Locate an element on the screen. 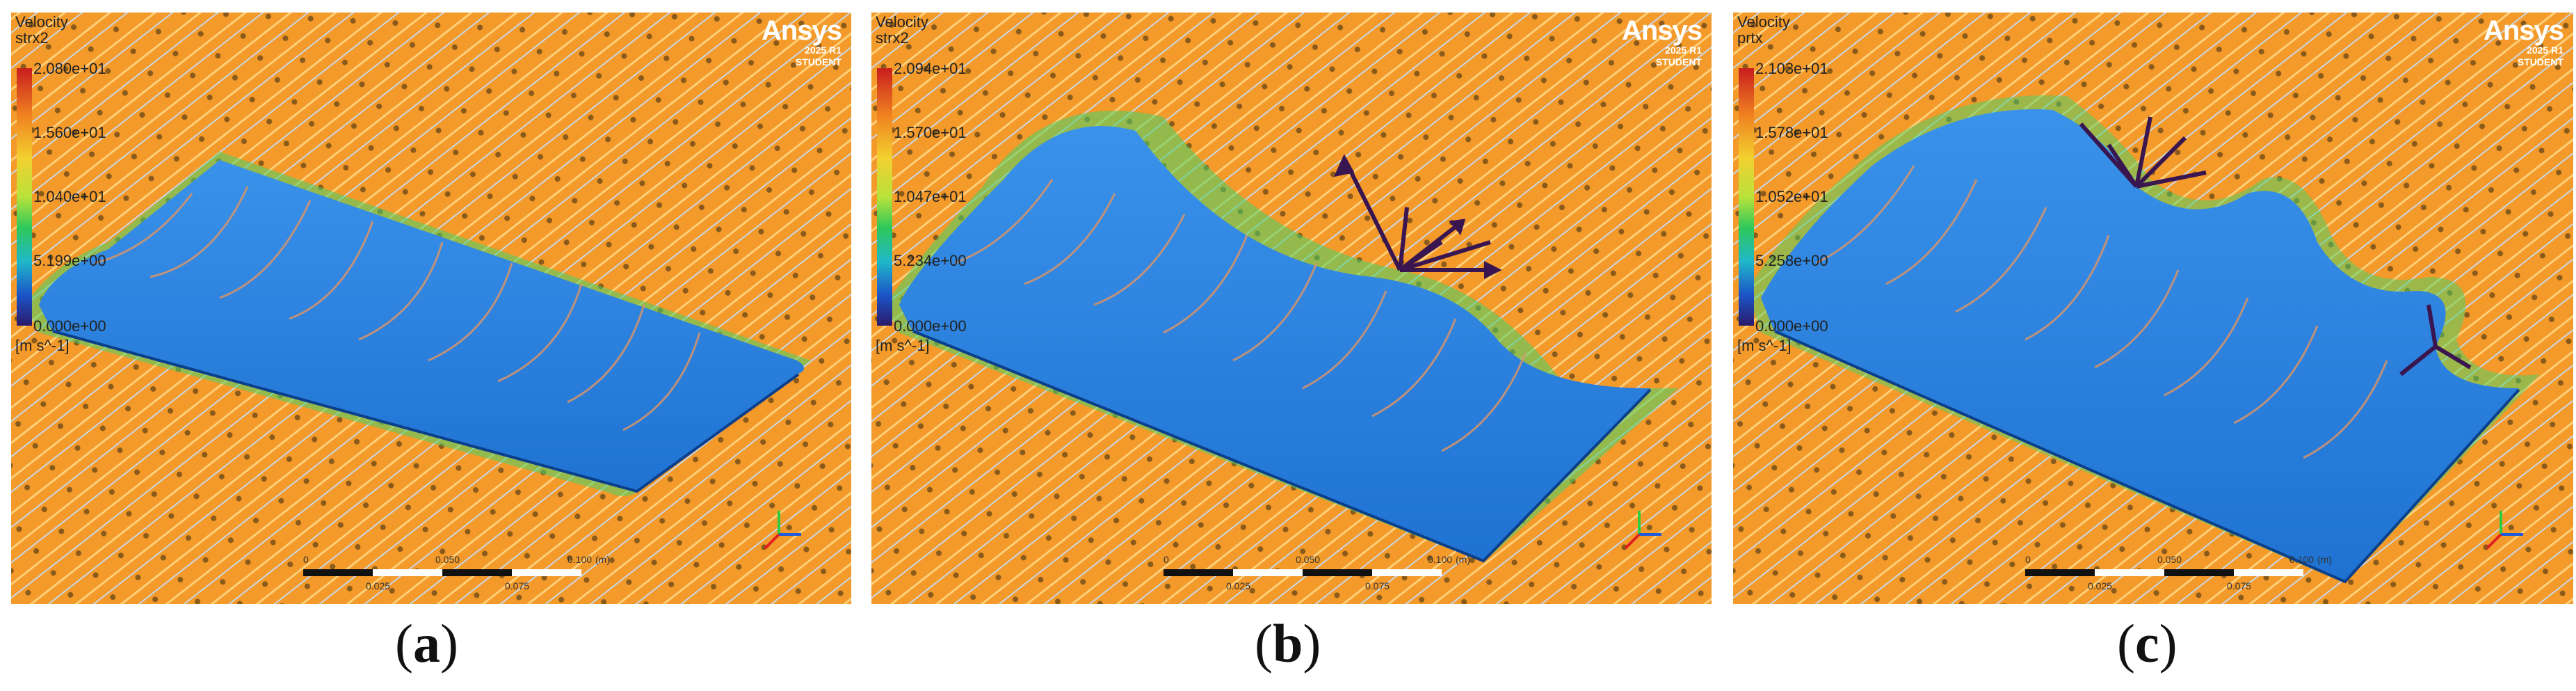 The image size is (2576, 691). legend-max: 2.094e+01 is located at coordinates (930, 68).